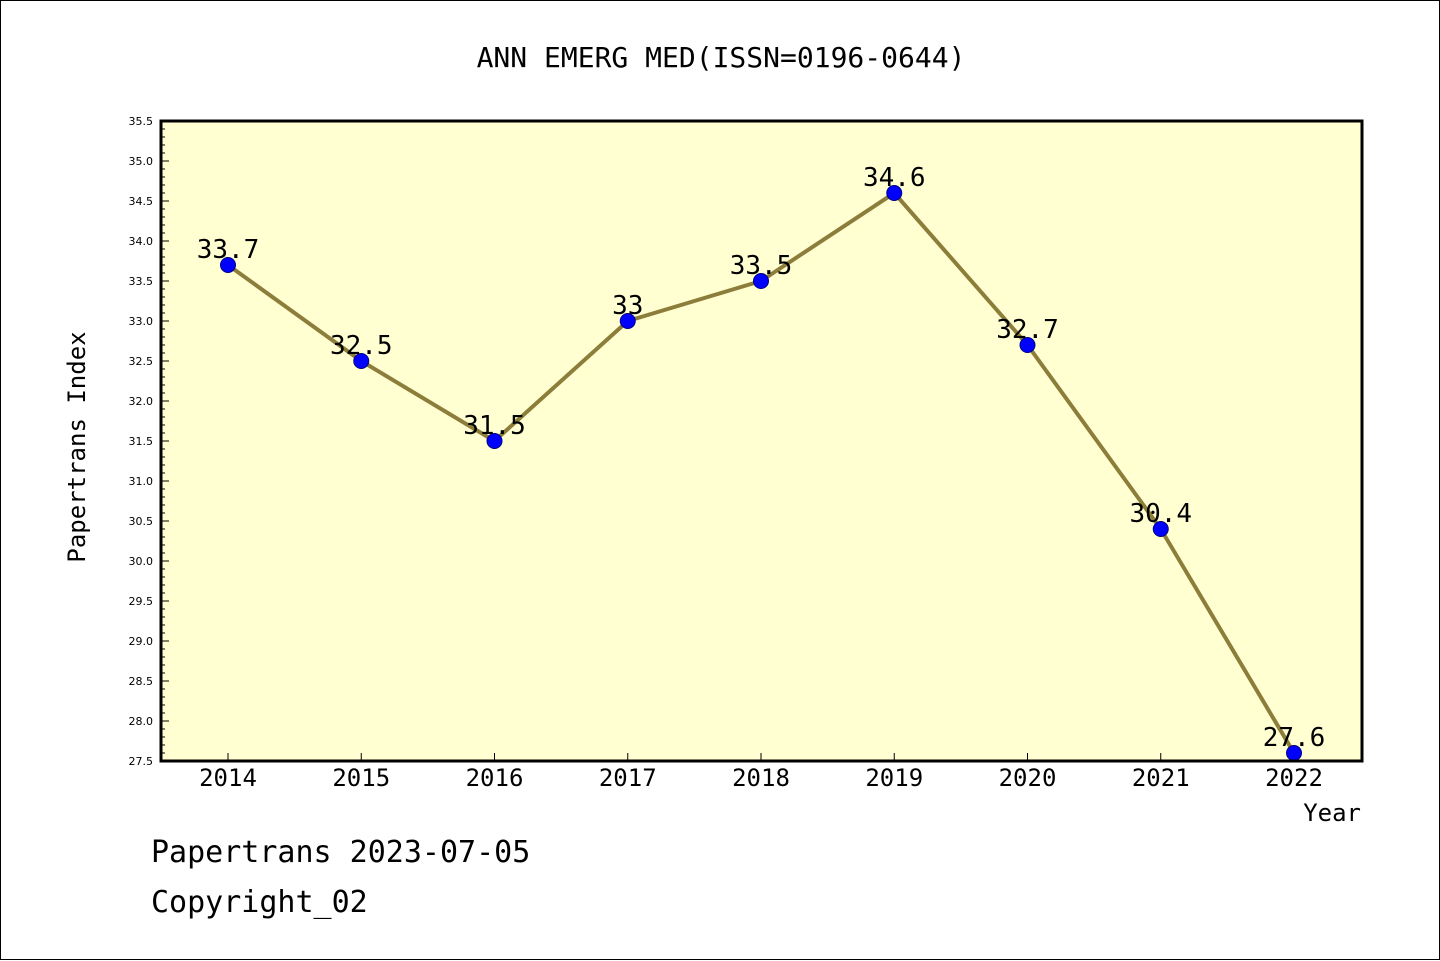 The width and height of the screenshot is (1440, 961). I want to click on x-tick-label: 2020, so click(1028, 778).